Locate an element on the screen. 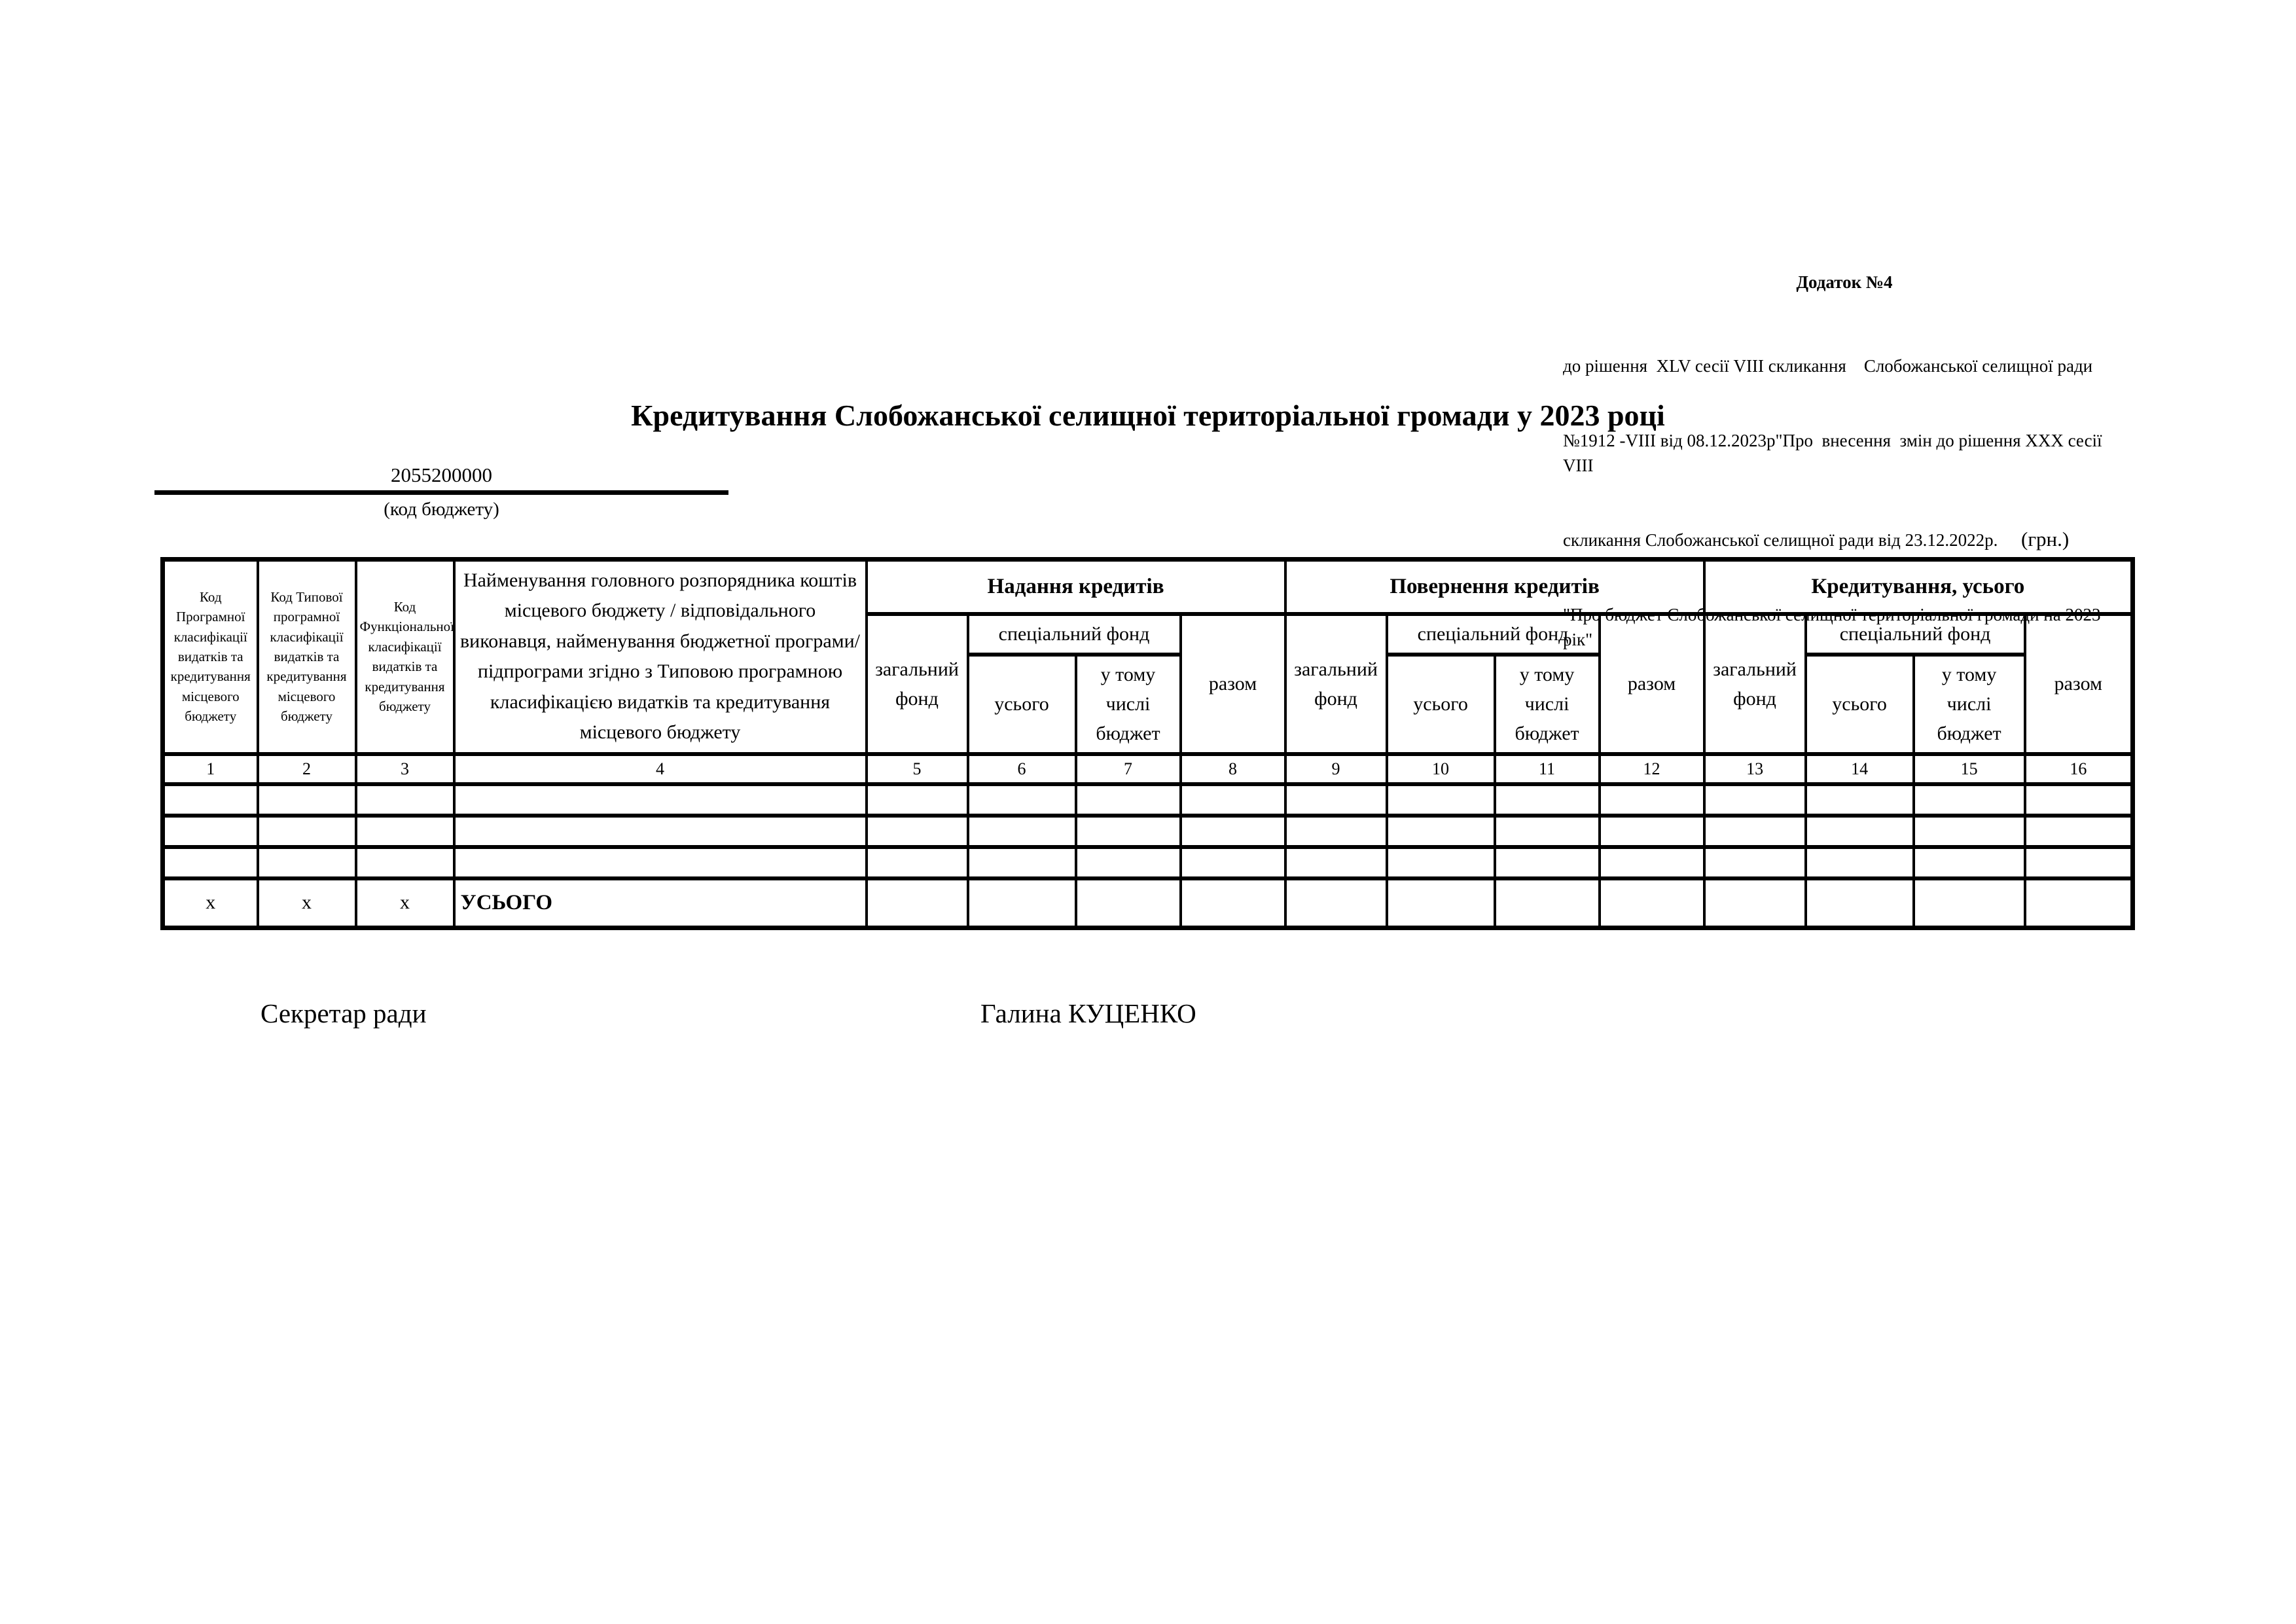 This screenshot has height=1624, width=2296. group-header-crediting-total: Кредитування, усього is located at coordinates (1918, 586).